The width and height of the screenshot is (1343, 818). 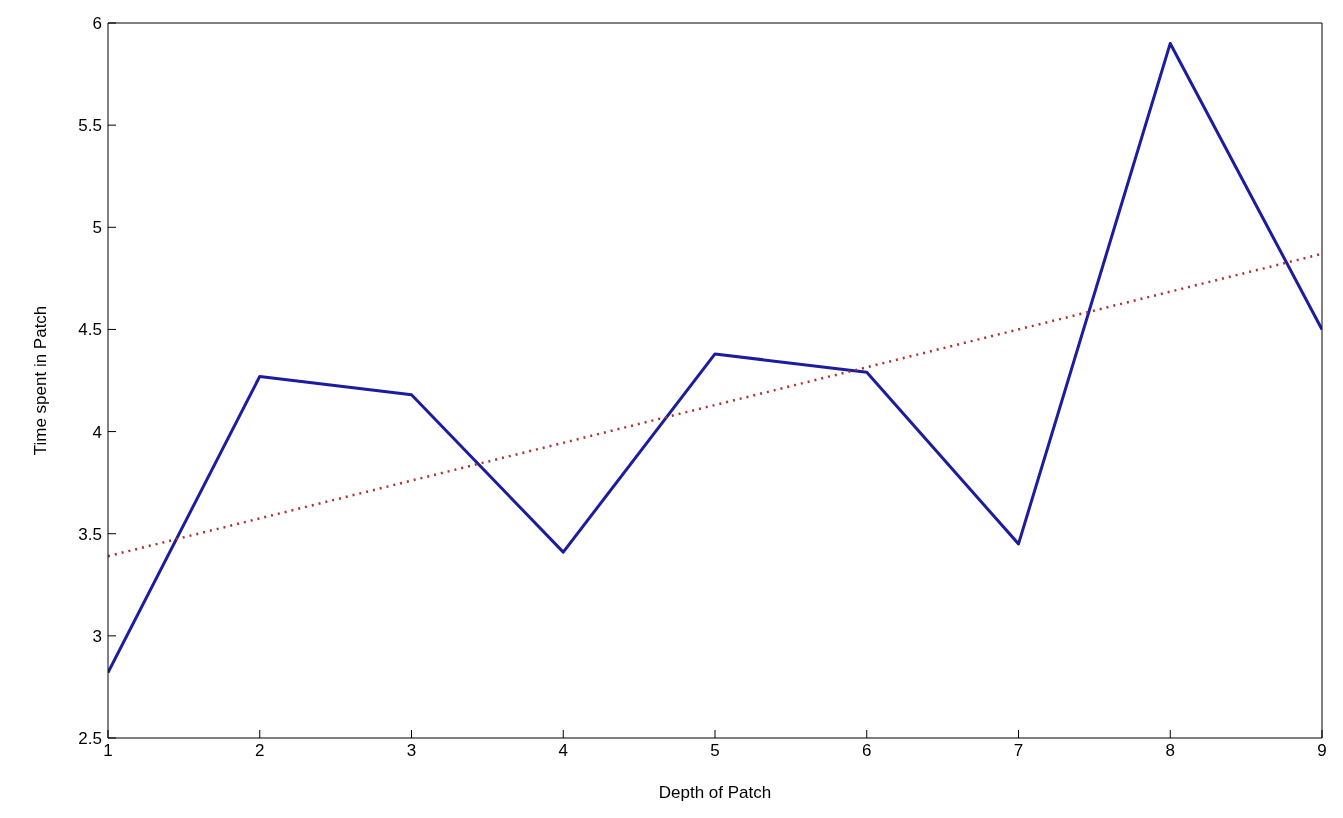 I want to click on y-tick-label: 5, so click(x=97, y=228).